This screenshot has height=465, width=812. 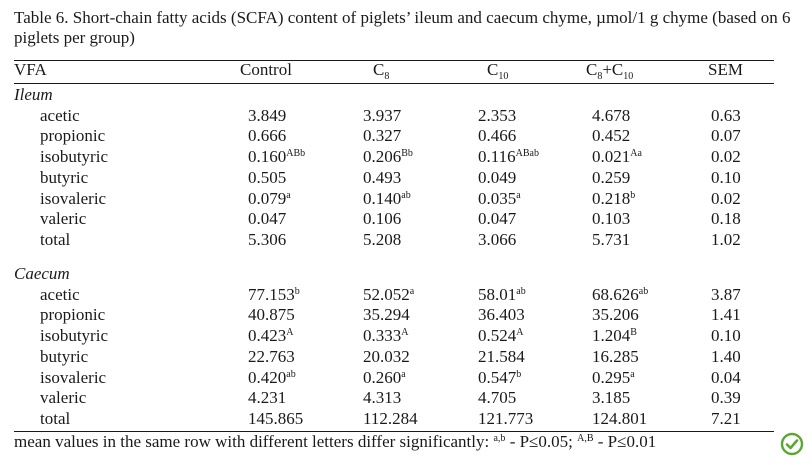 I want to click on cell-value: 3.185, so click(x=611, y=398).